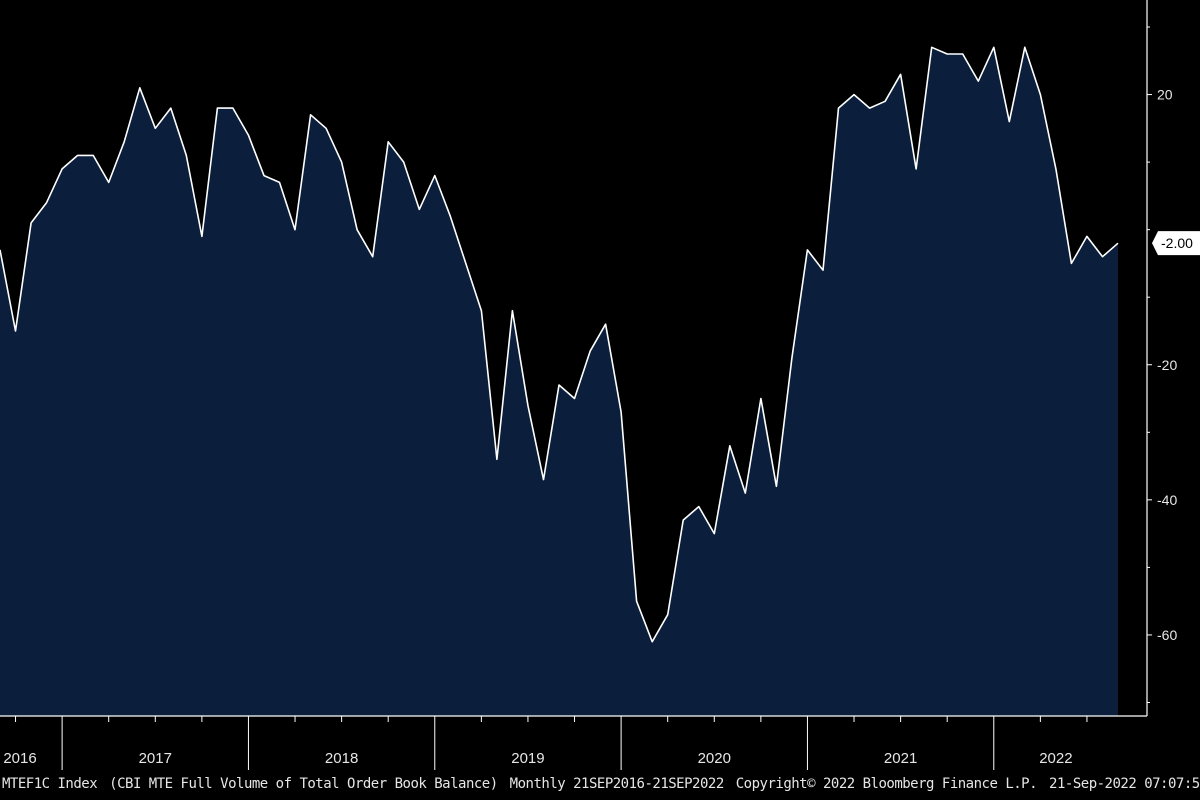 This screenshot has width=1200, height=800. I want to click on x-tick-label-2019: 2019, so click(527, 758).